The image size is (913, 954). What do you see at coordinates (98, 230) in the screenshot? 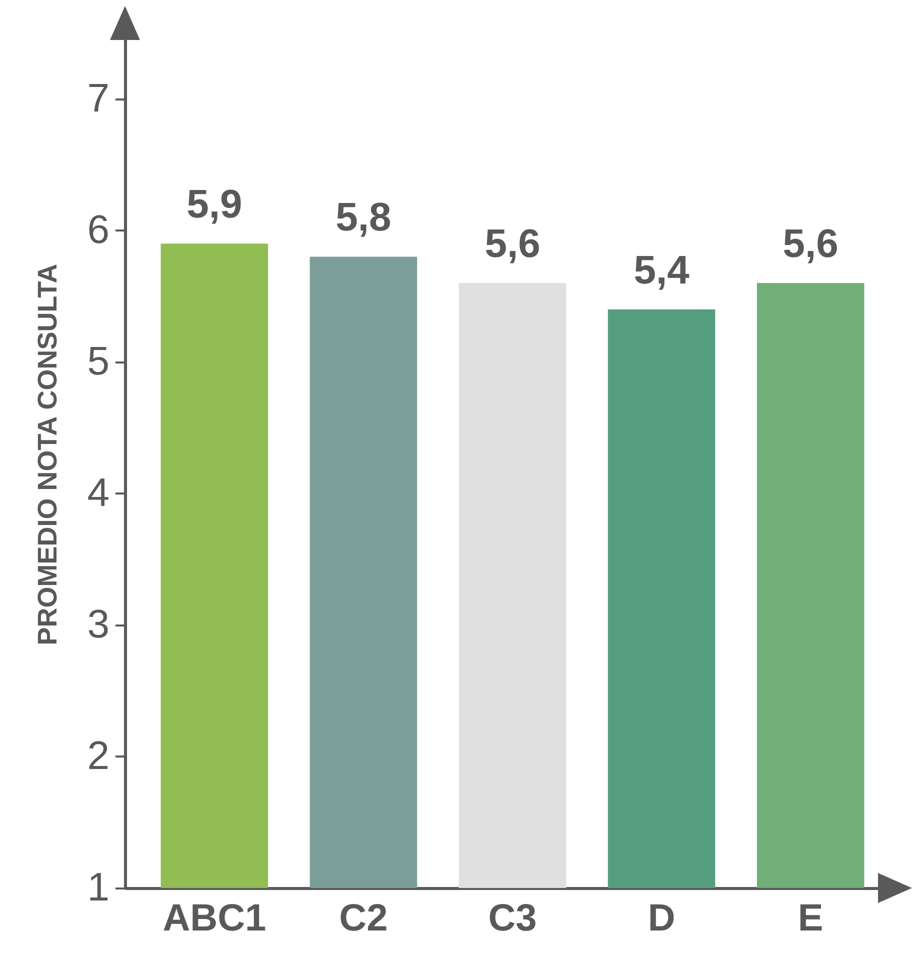
I see `y-tick-label: 6` at bounding box center [98, 230].